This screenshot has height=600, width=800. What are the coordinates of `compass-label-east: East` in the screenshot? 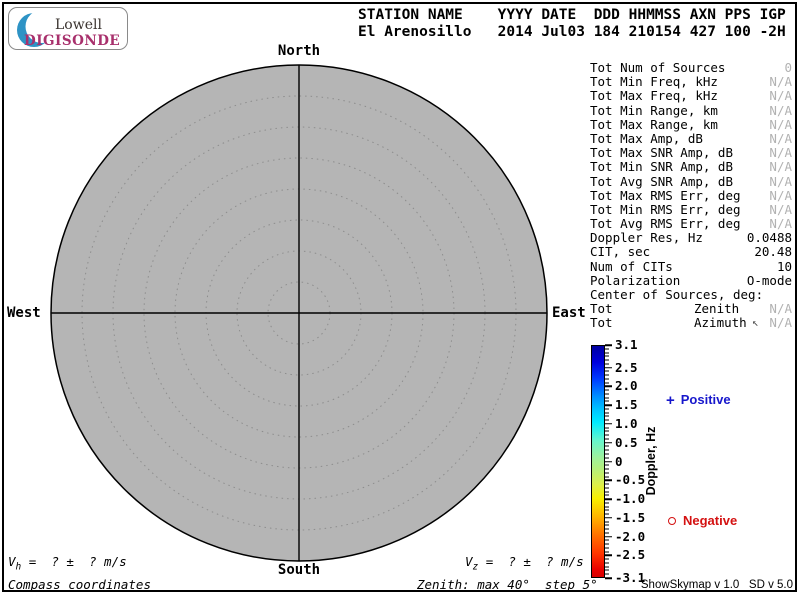 It's located at (569, 313).